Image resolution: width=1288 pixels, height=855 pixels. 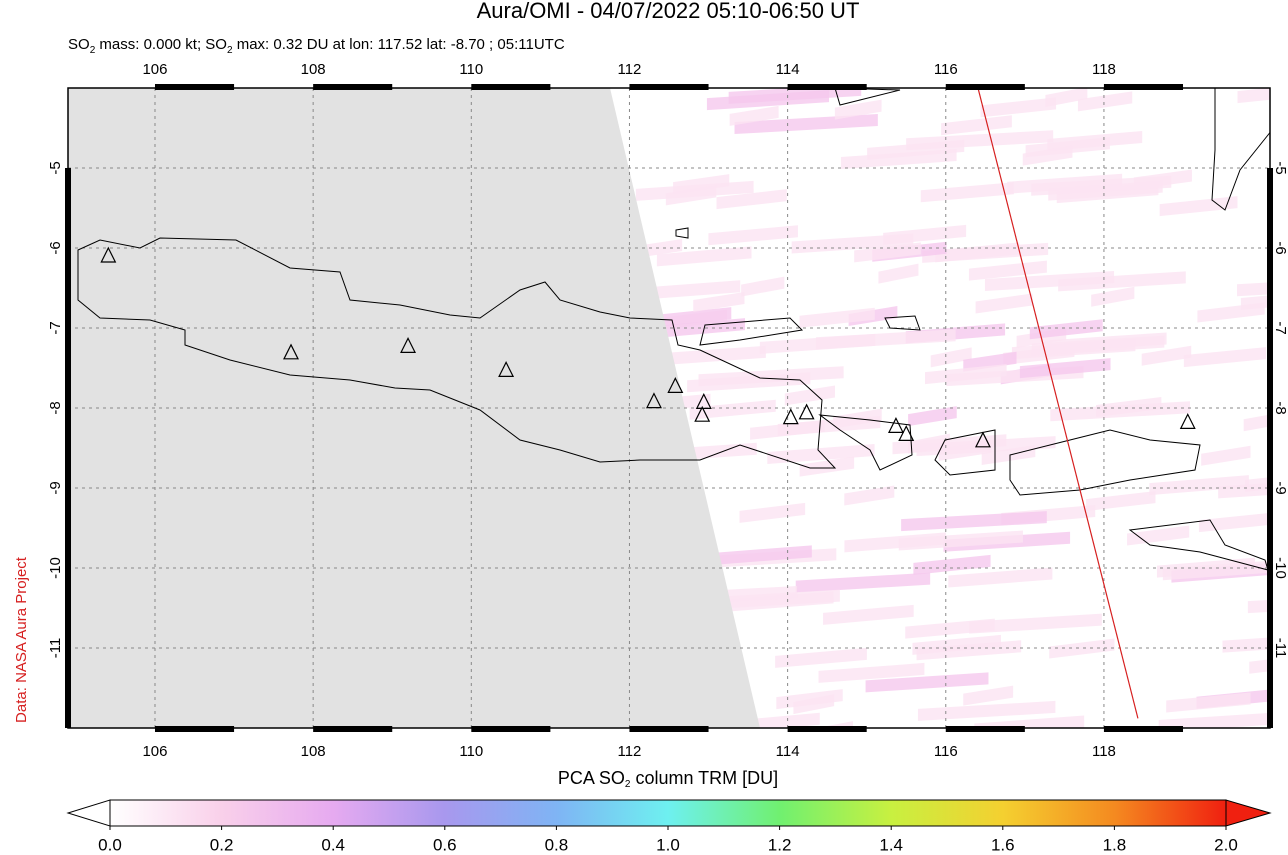 I want to click on x-tick-label: 114, so click(x=788, y=69).